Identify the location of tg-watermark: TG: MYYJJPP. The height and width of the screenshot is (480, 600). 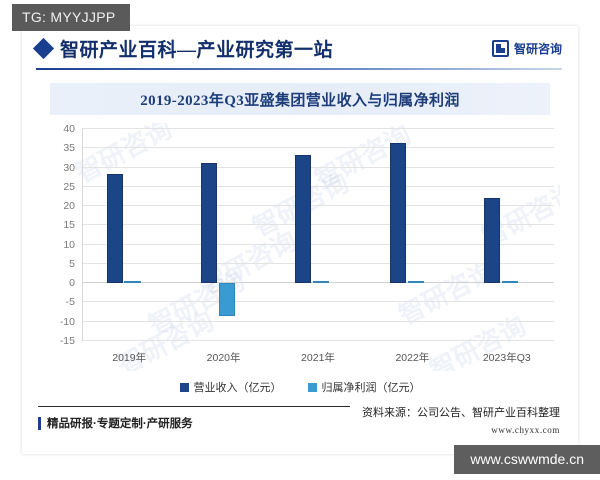
(71, 17).